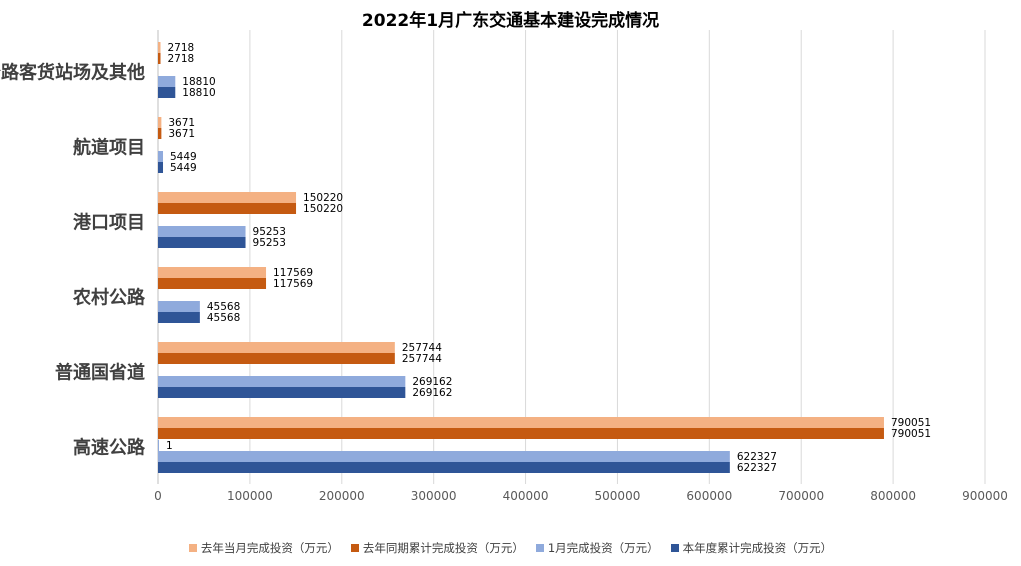 The width and height of the screenshot is (1021, 566). What do you see at coordinates (158, 496) in the screenshot?
I see `x-tick-label: 0` at bounding box center [158, 496].